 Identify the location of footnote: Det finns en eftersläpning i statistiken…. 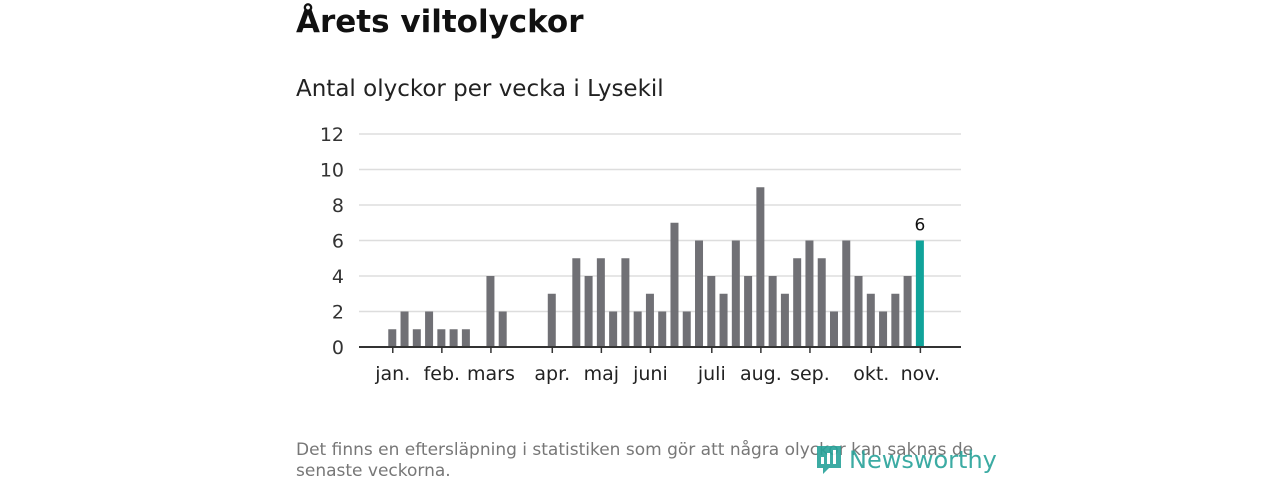
(635, 460).